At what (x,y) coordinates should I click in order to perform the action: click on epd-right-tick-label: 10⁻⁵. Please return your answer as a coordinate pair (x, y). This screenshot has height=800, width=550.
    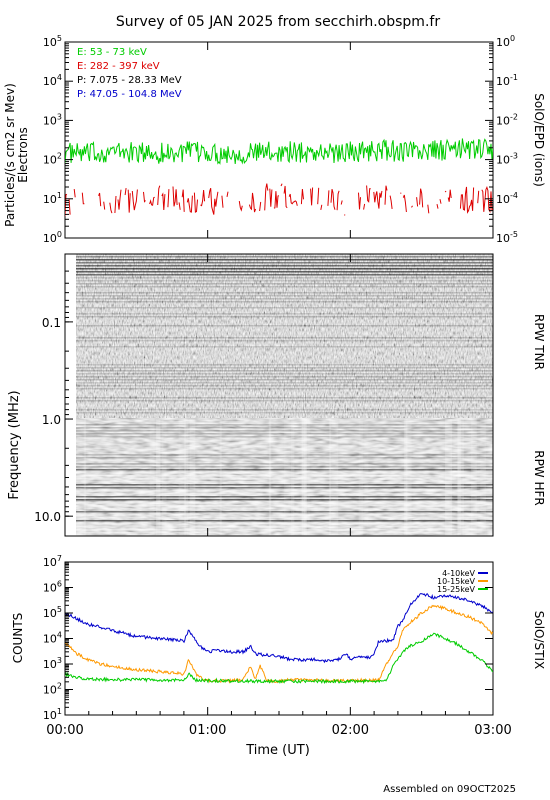
    Looking at the image, I should click on (507, 237).